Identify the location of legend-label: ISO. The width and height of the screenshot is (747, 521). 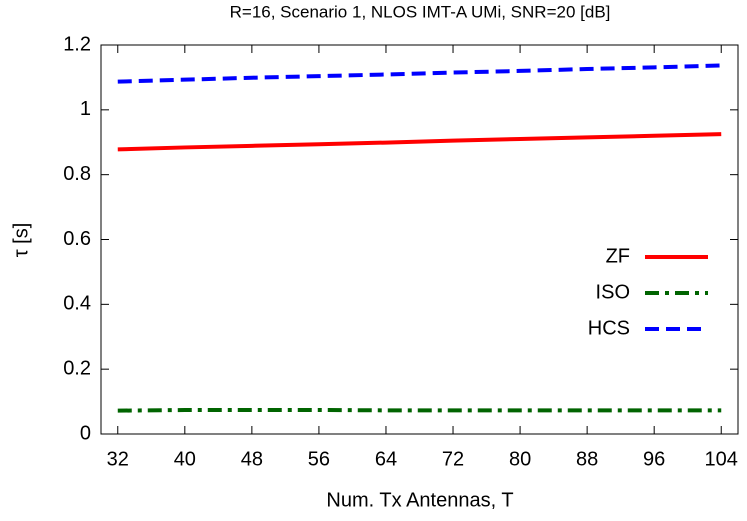
(613, 292).